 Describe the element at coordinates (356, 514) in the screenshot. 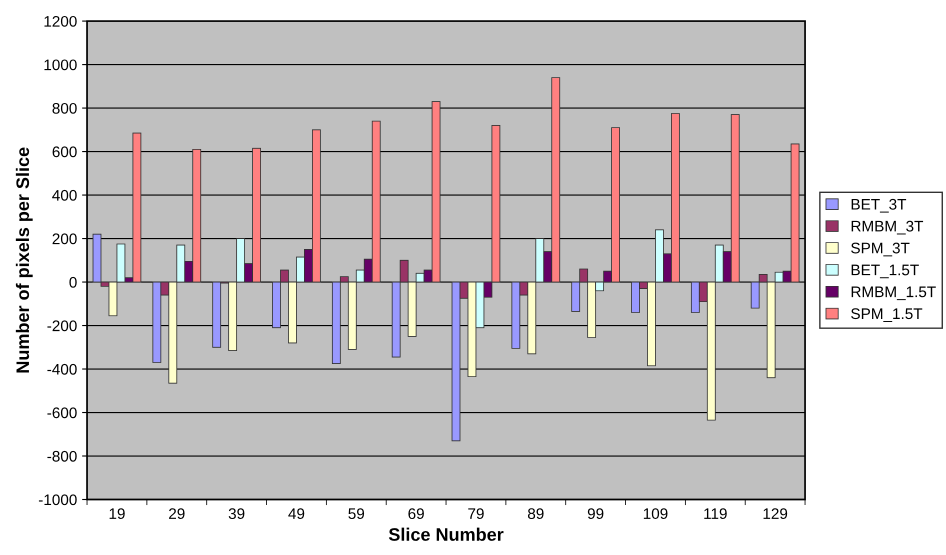

I see `x-tick-label: 59` at that location.